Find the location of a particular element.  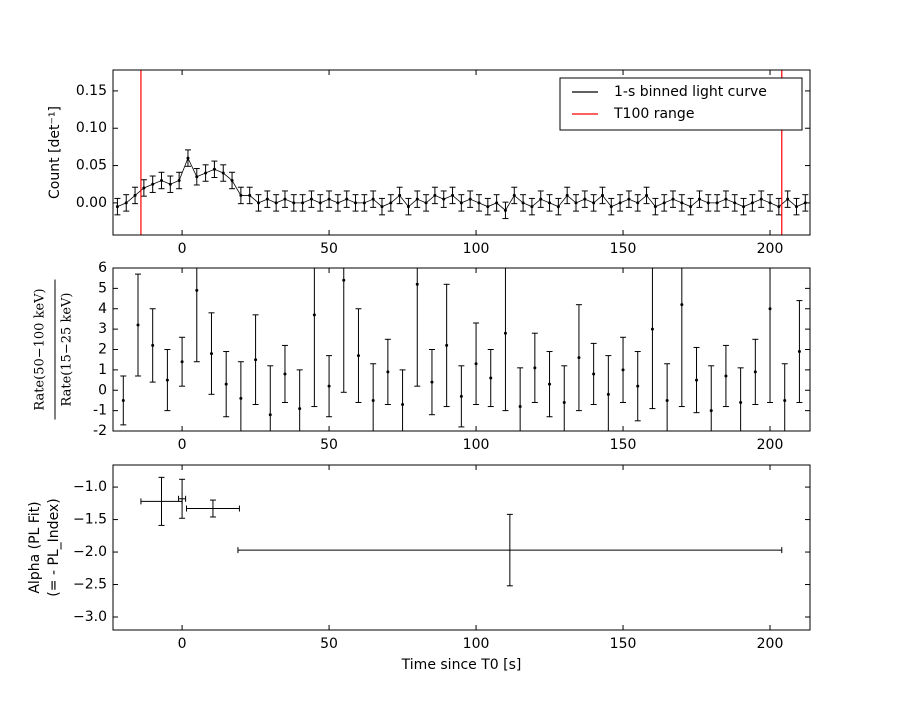

y-tick-label: -1 is located at coordinates (100, 411).